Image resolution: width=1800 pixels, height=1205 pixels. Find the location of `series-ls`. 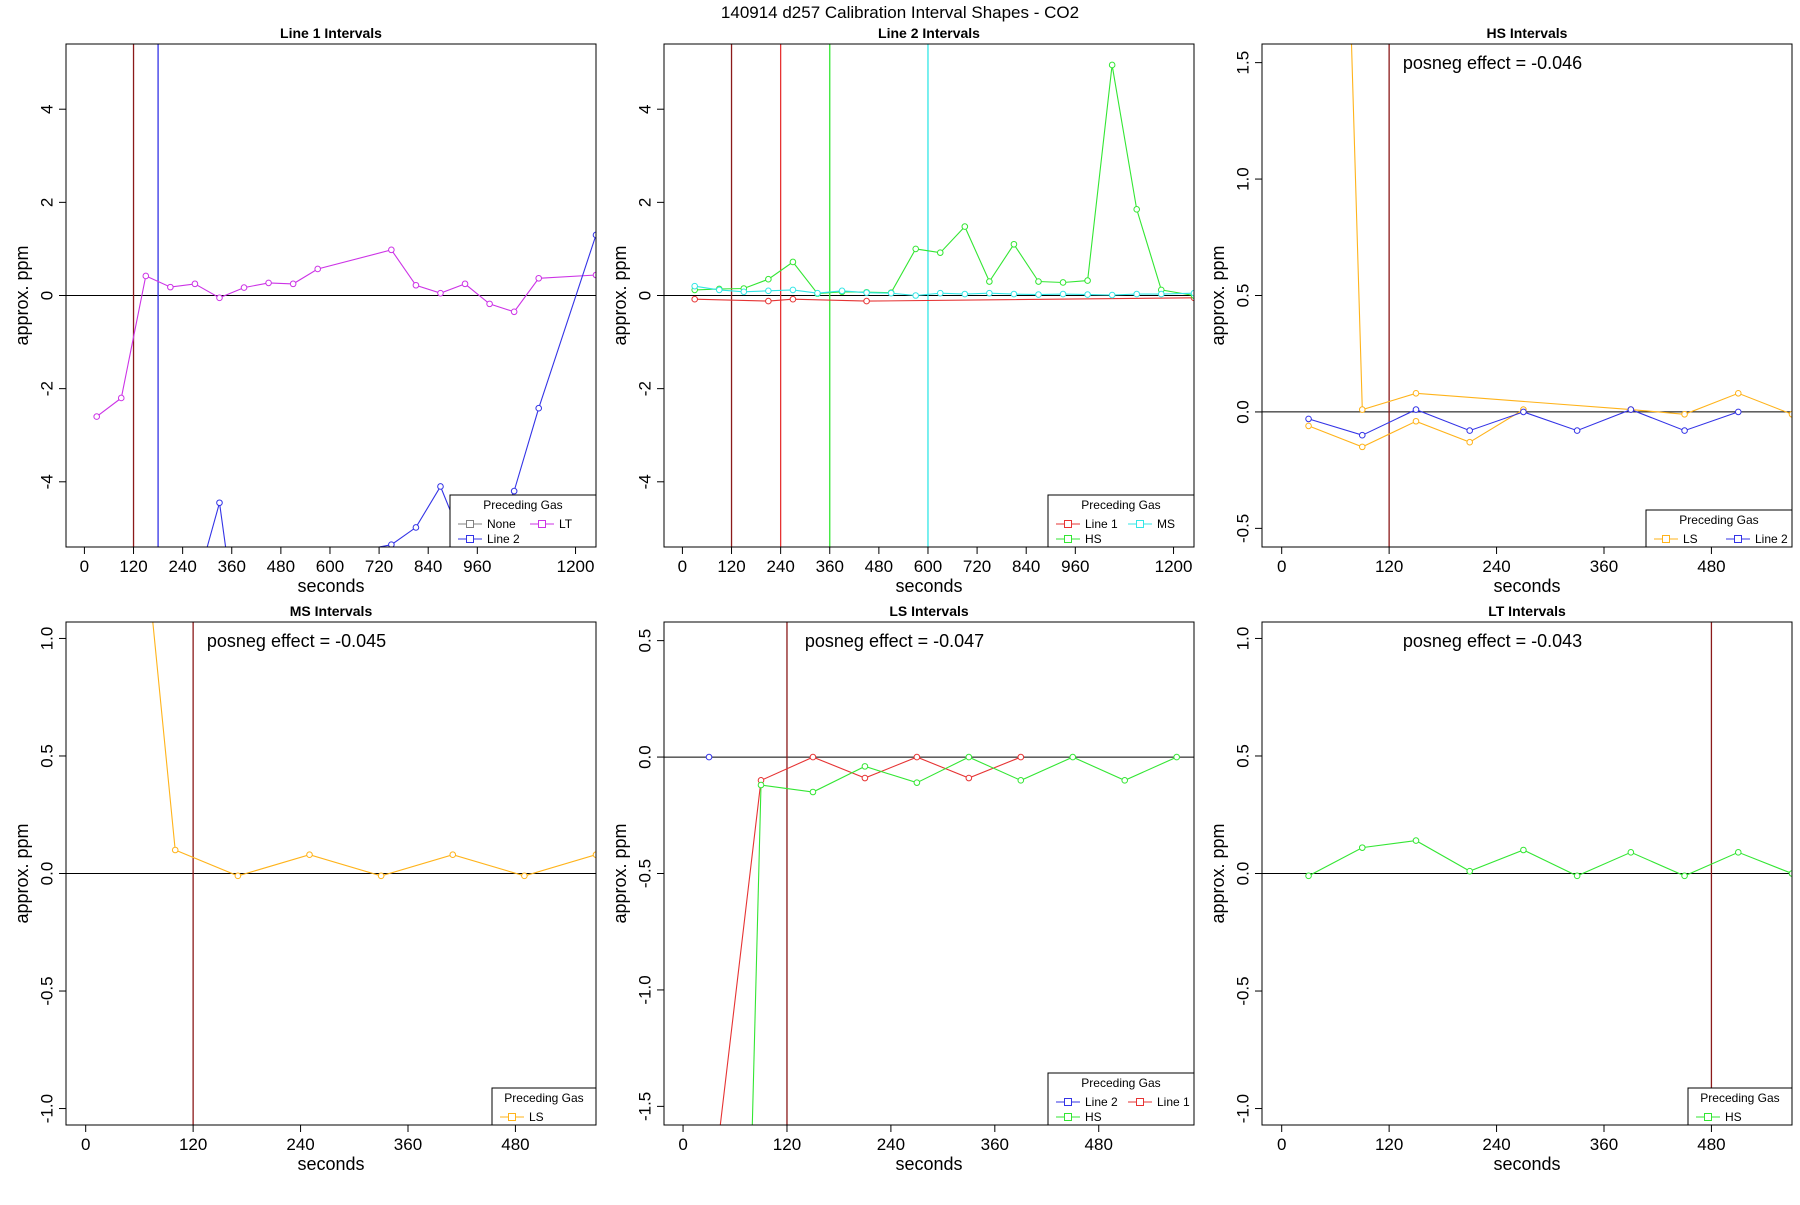

series-ls is located at coordinates (1416, 428).